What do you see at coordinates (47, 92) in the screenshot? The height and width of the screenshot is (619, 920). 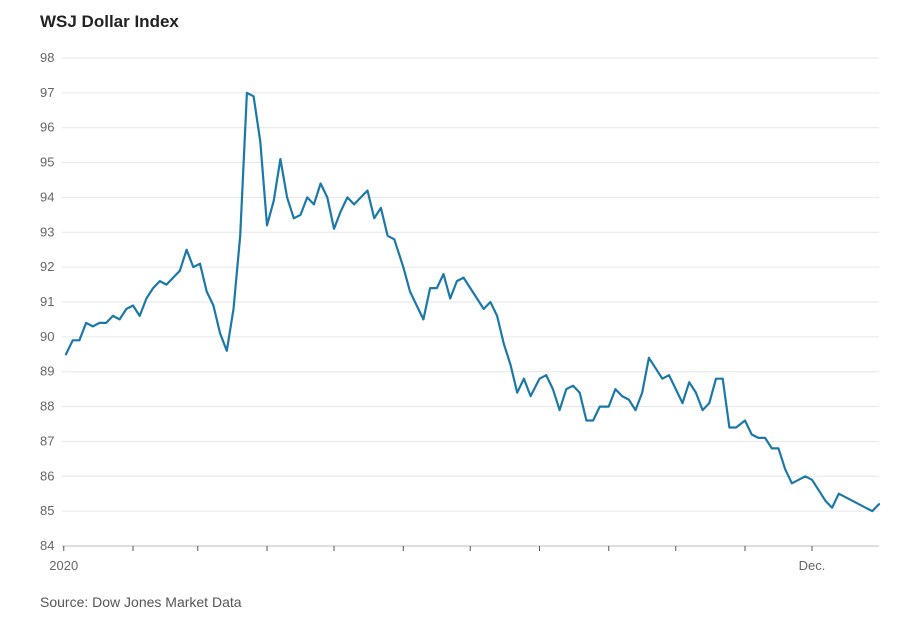 I see `y-tick-label: 97` at bounding box center [47, 92].